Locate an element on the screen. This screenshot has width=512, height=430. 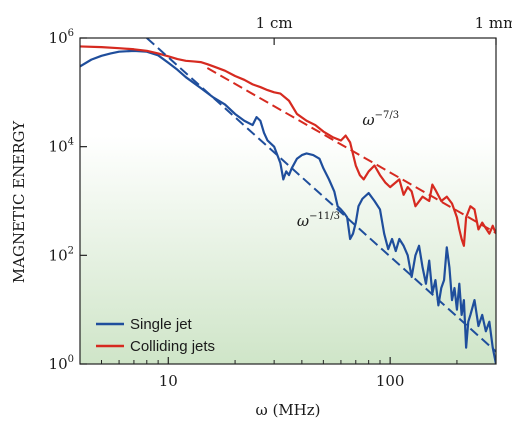
x-axis-title: ω (MHz) is located at coordinates (287, 410).